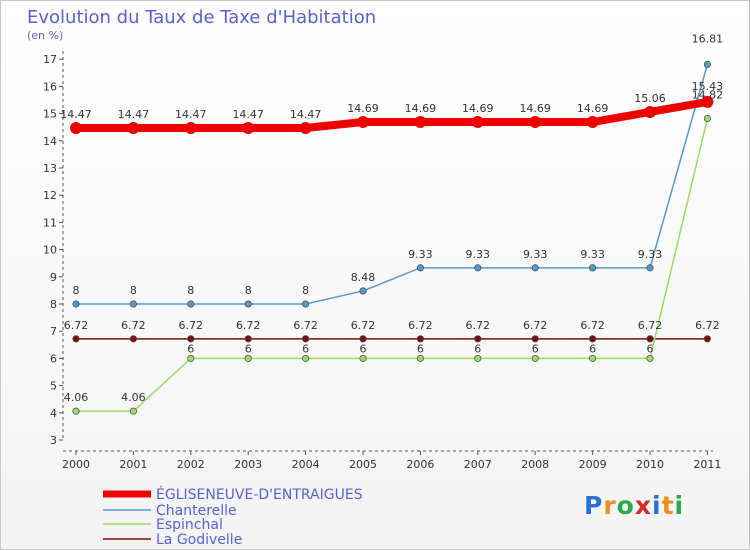  What do you see at coordinates (50, 141) in the screenshot?
I see `y-tick-label: 14` at bounding box center [50, 141].